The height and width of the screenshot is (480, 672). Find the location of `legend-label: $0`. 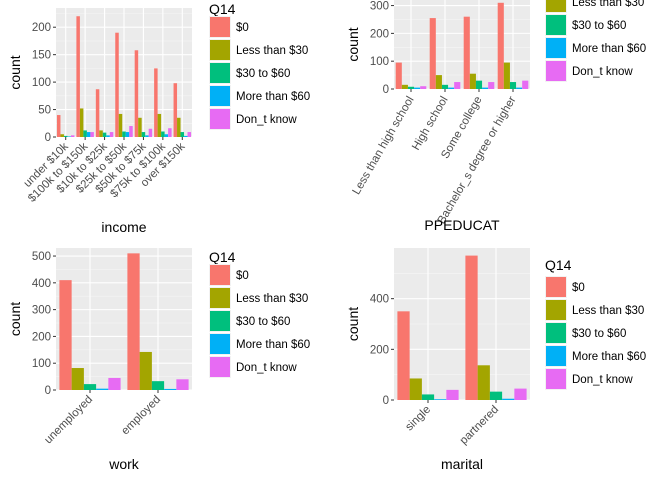

legend-label: $0 is located at coordinates (578, 288).